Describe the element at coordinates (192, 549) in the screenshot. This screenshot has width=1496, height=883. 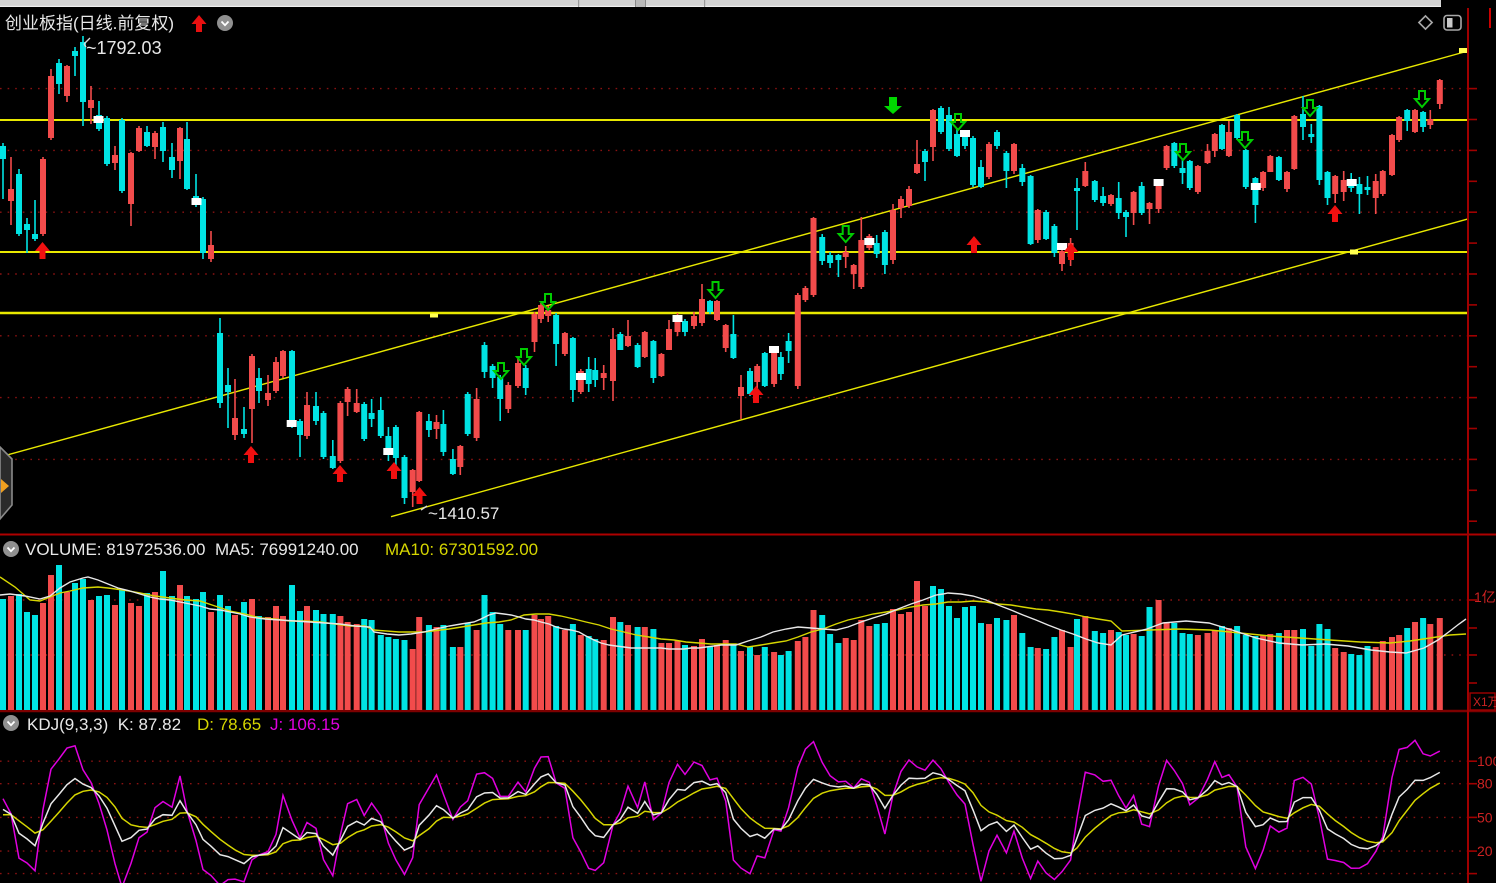
I see `svg-text:VOLUME: 81972536.00 MA5: 7699: VOLUME: 81972536.00 MA5: 76991240.00` at that location.